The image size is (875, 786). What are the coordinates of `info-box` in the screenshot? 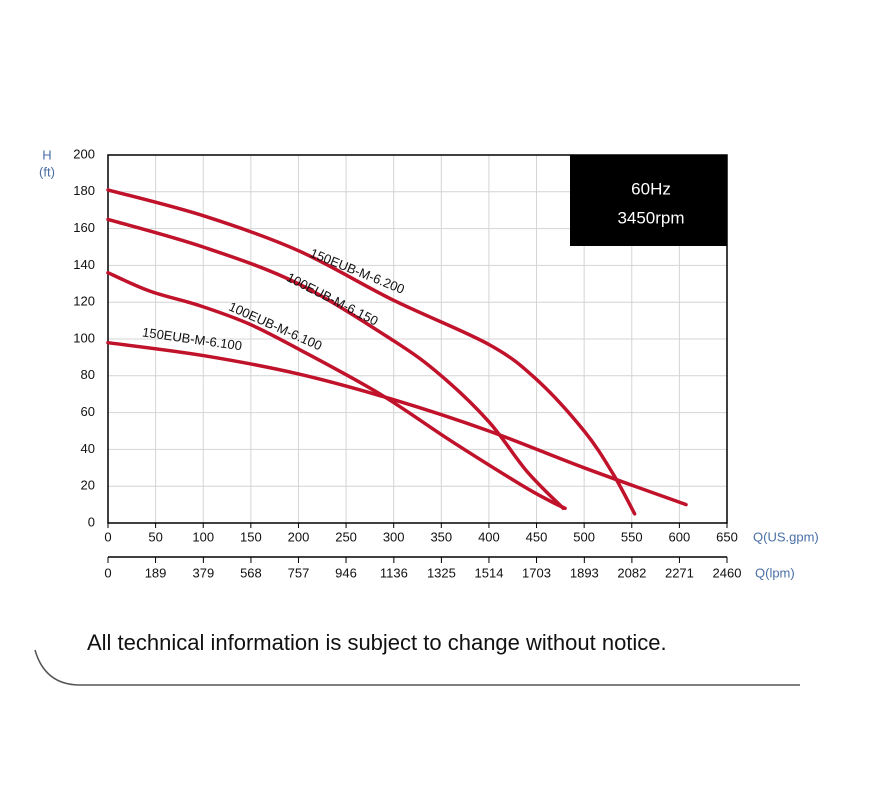 It's located at (648, 200).